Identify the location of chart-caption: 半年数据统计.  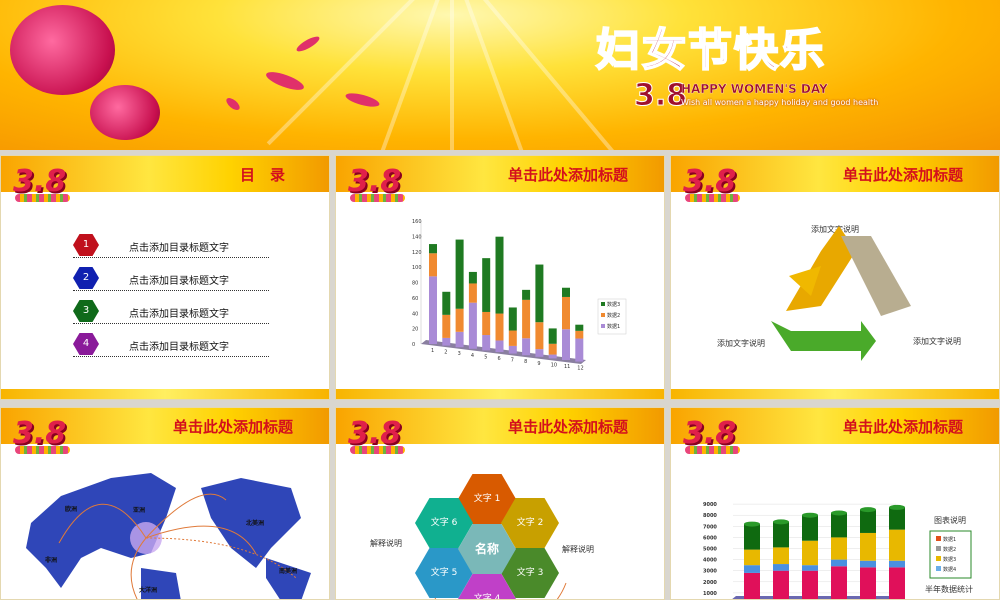
(949, 589).